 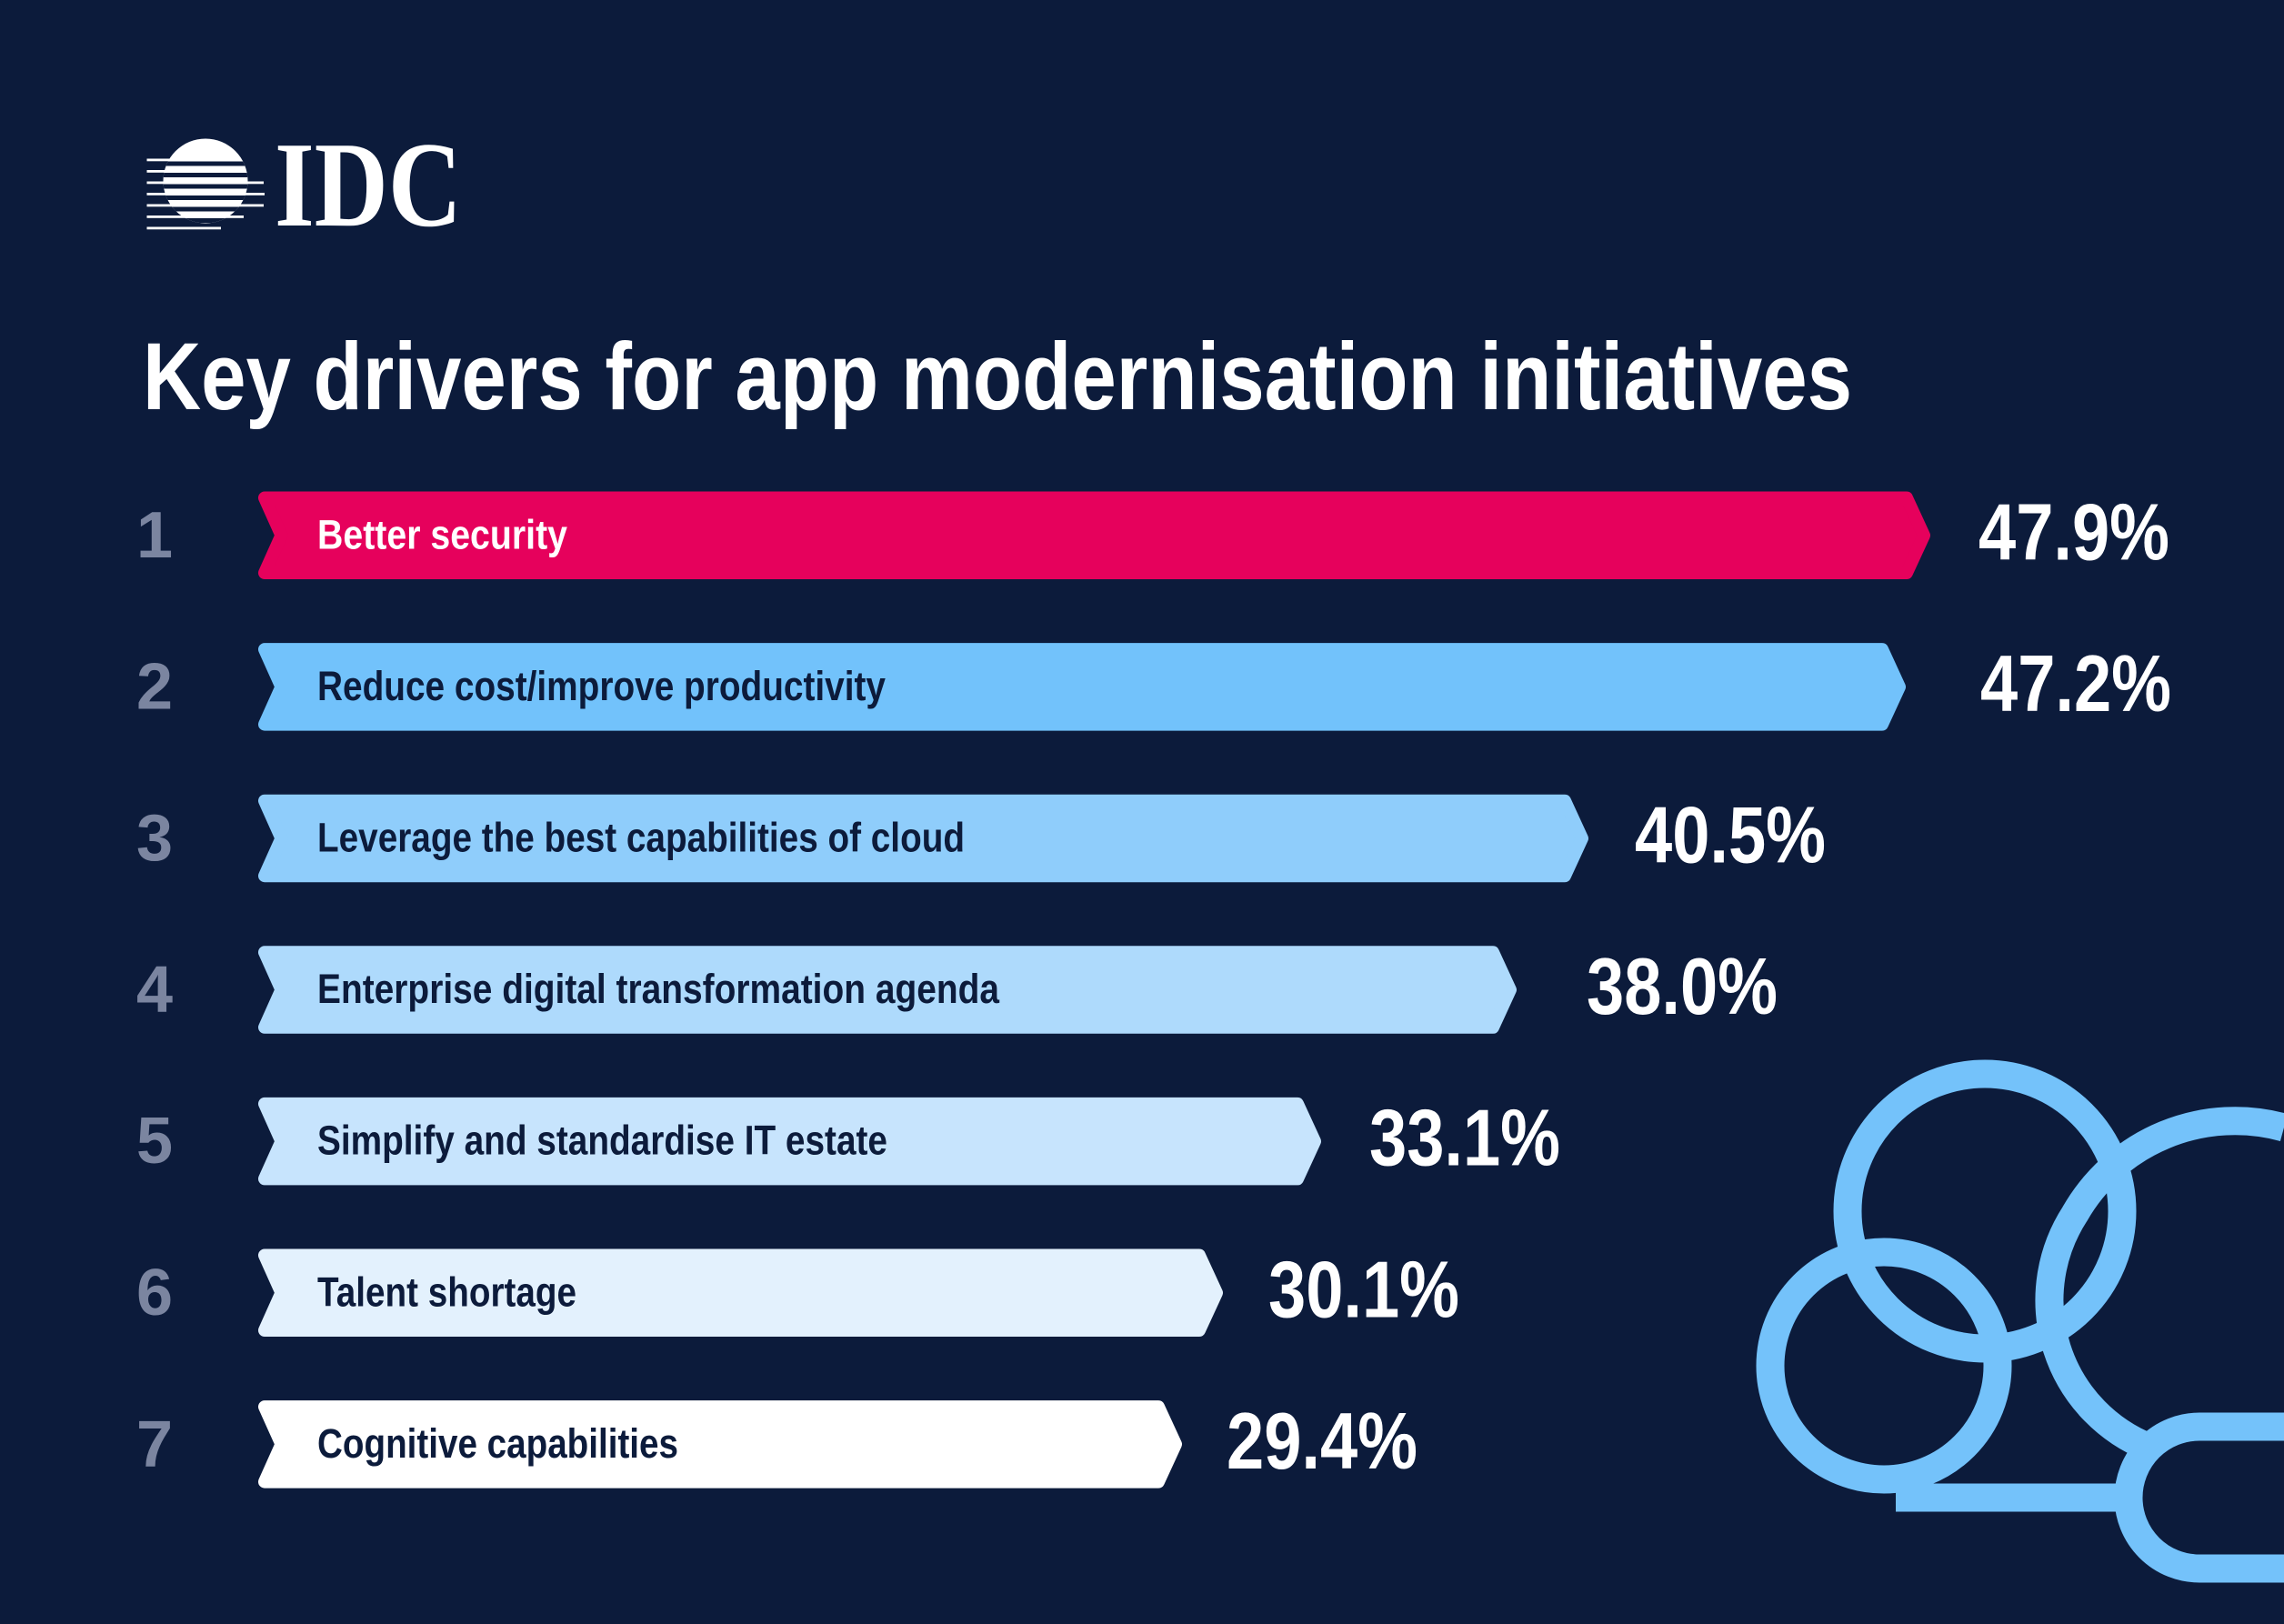 I want to click on svg-text:Simplify and standardise IT es: Simplify and standardise IT estate, so click(x=602, y=1141).